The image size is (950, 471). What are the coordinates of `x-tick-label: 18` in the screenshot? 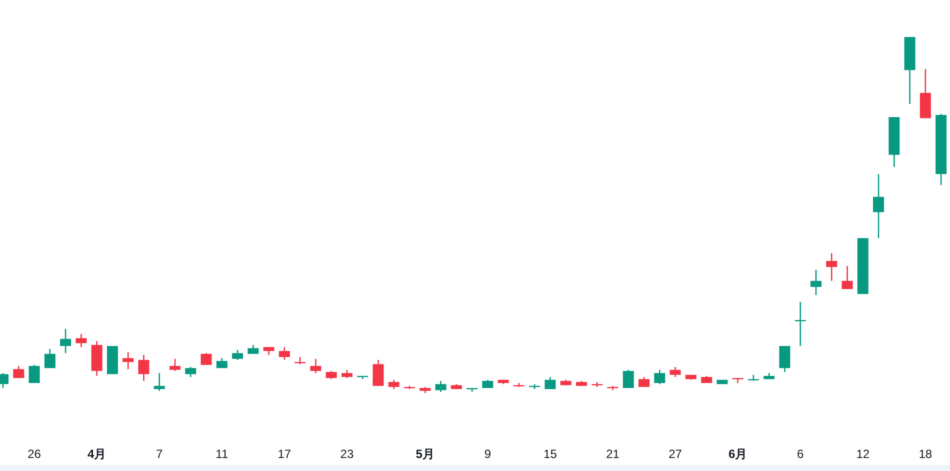 It's located at (925, 454).